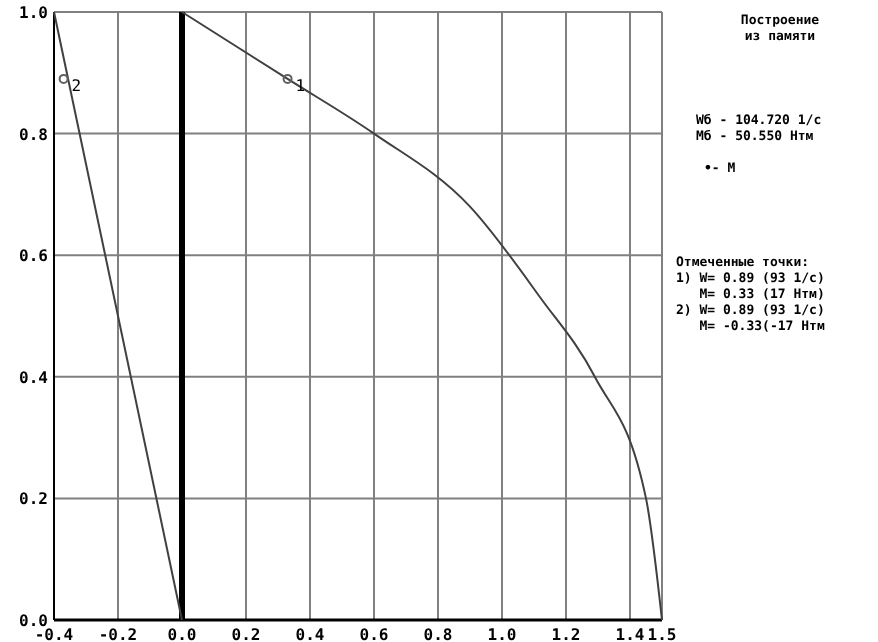  I want to click on x-tick-label: 1.0, so click(502, 634).